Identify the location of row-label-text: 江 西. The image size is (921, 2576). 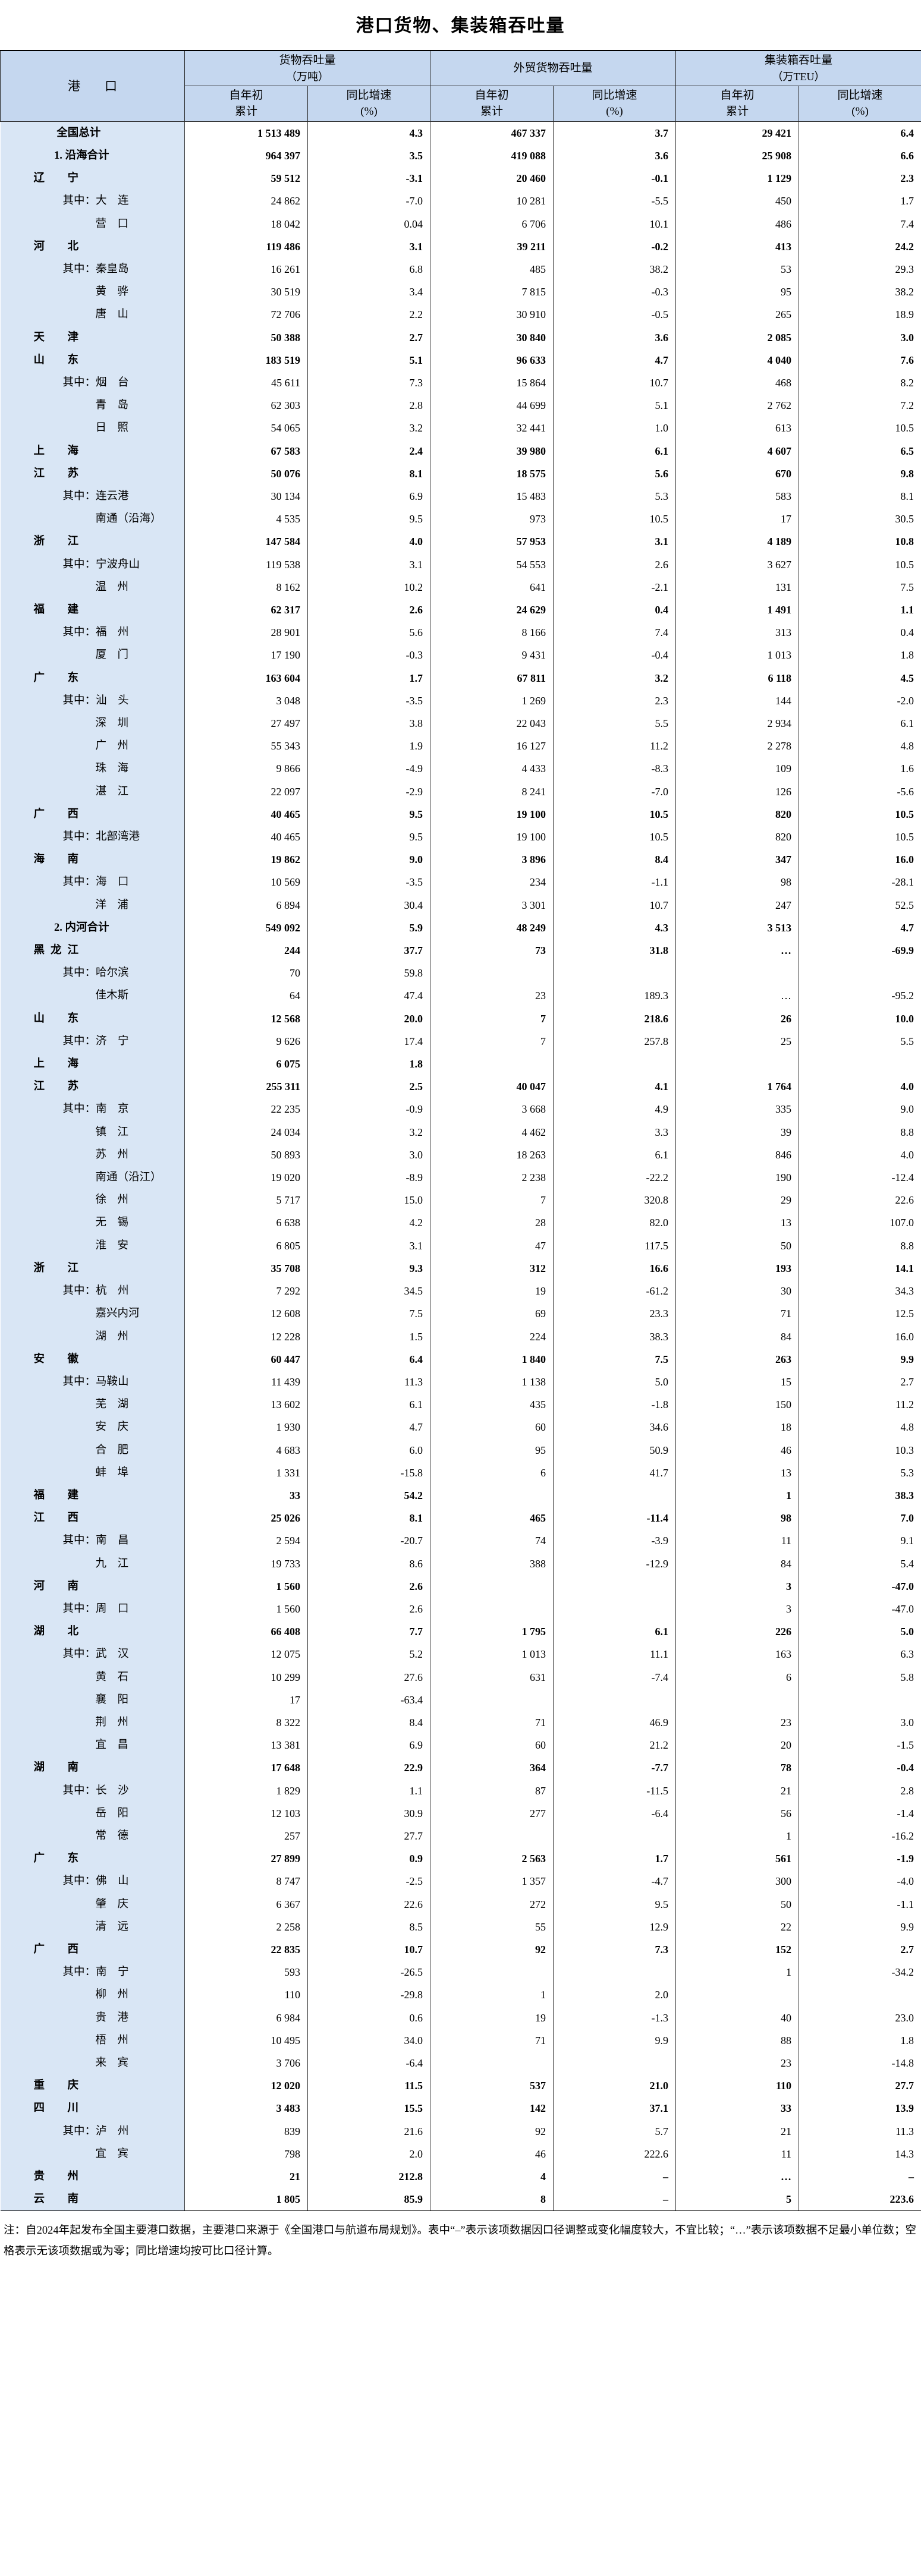
(58, 1518).